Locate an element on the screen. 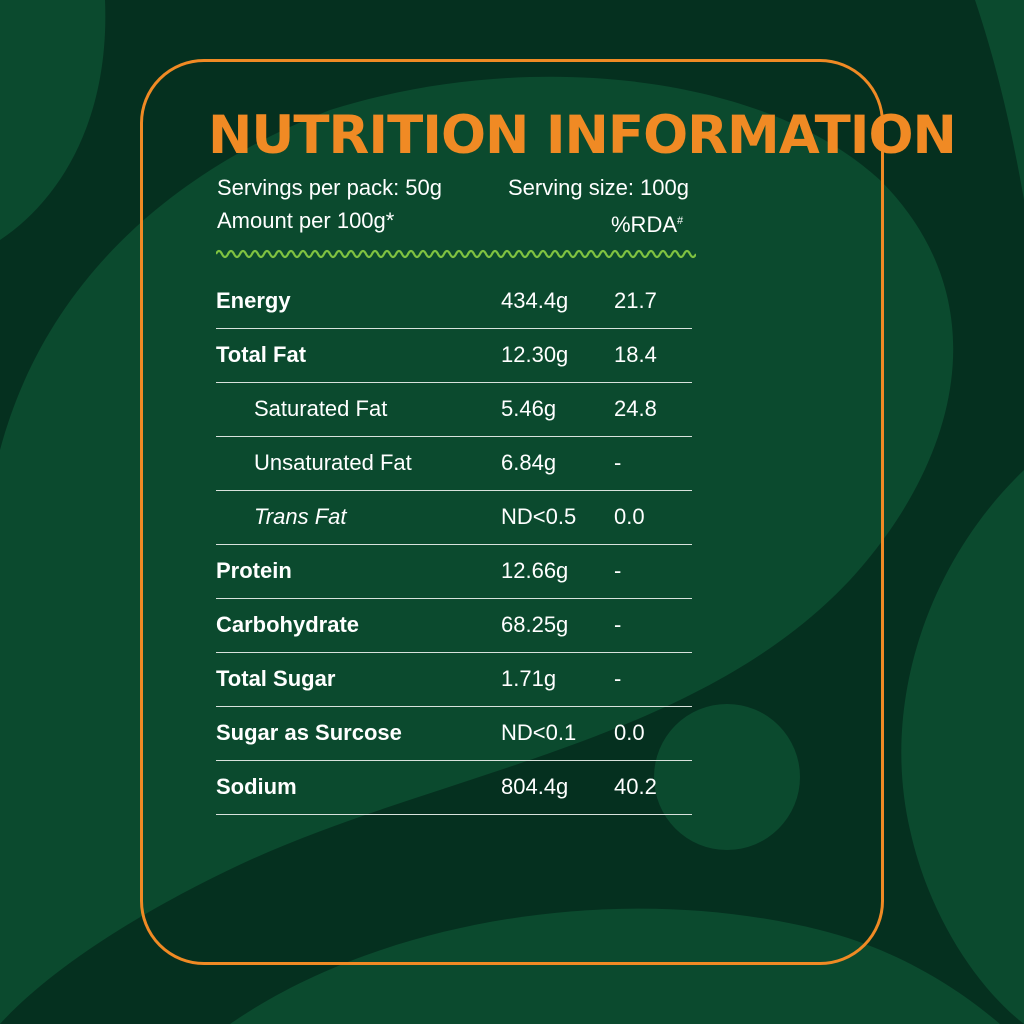 This screenshot has height=1024, width=1024. table-row: Carbohydrate 68.25g - is located at coordinates (454, 625).